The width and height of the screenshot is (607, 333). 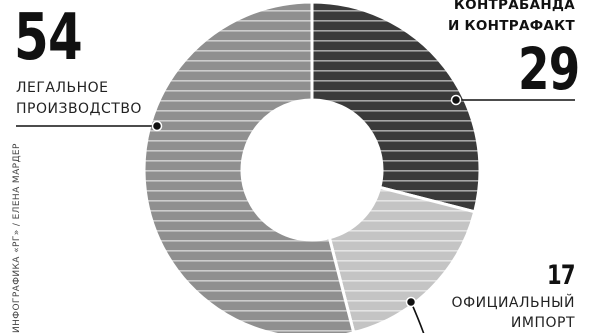 What do you see at coordinates (542, 323) in the screenshot?
I see `category-label-import-line2: ИМПОРТ` at bounding box center [542, 323].